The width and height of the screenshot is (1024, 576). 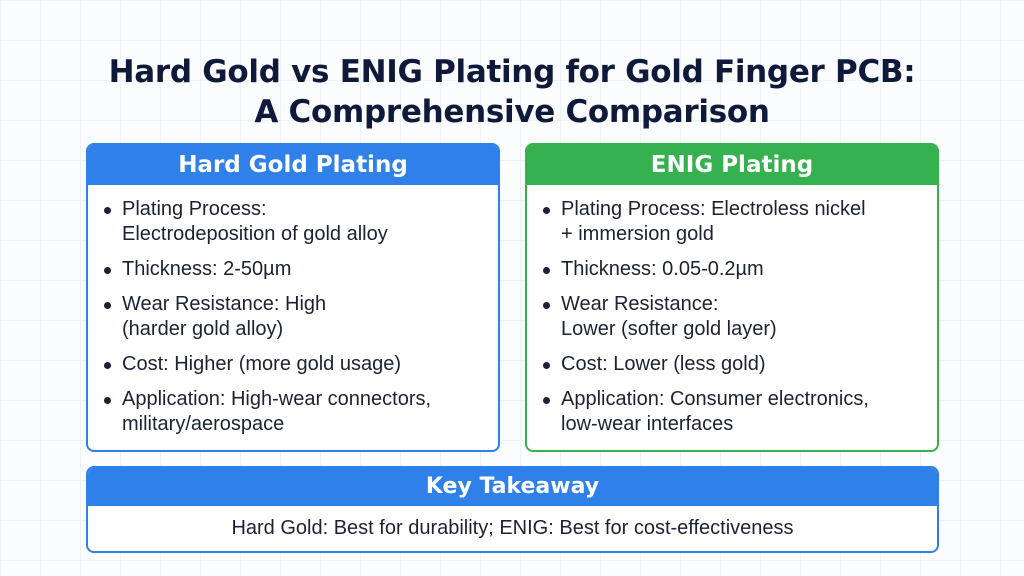 I want to click on item-line: + immersion gold, so click(x=637, y=234).